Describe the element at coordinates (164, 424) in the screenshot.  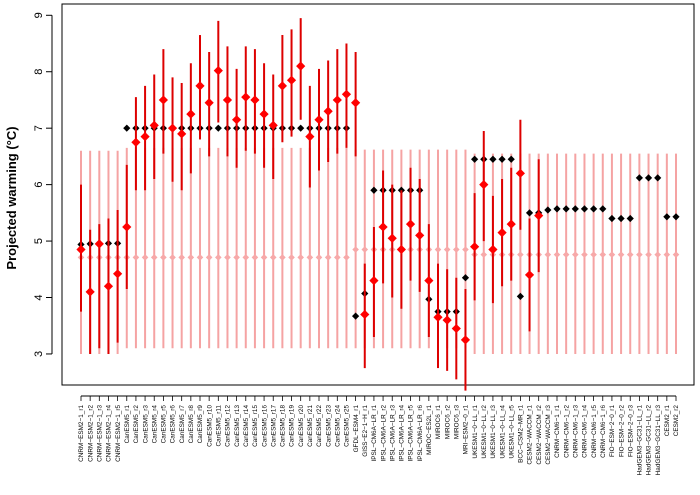
I see `x-tick-label: CanESM5_r5` at that location.